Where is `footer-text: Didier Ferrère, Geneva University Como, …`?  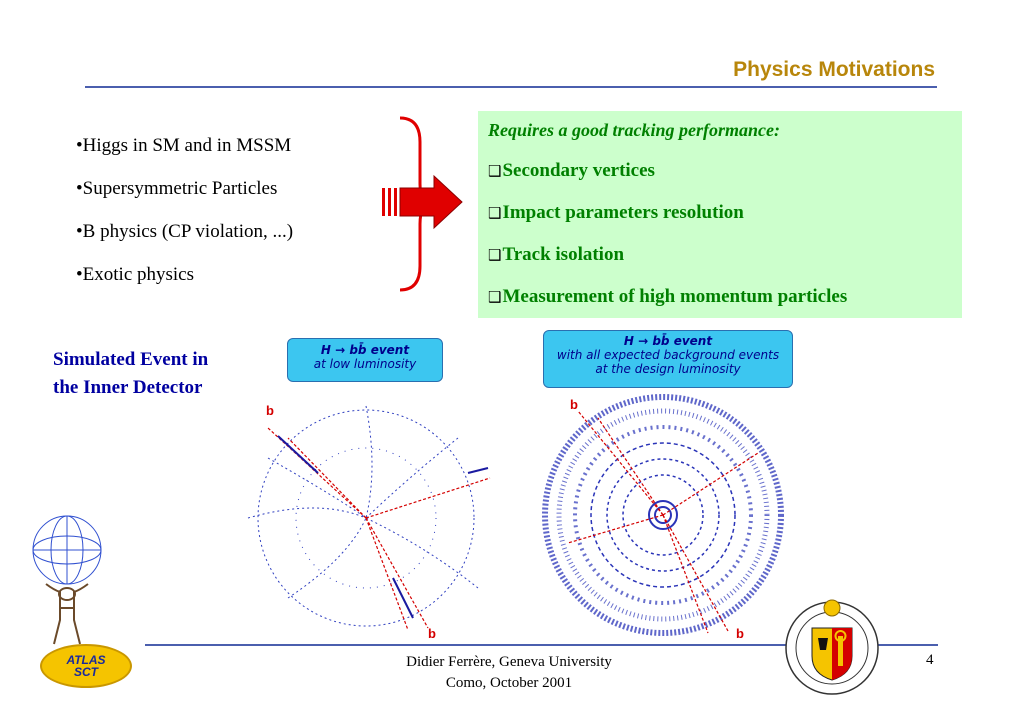
footer-text: Didier Ferrère, Geneva University Como, … is located at coordinates (509, 672).